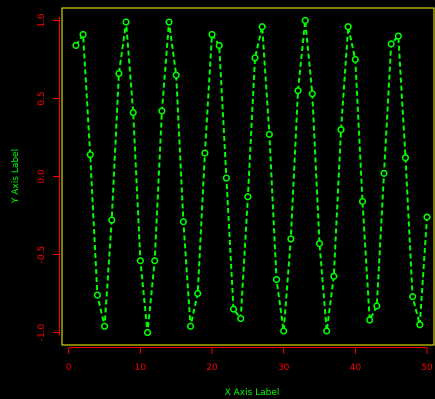  I want to click on x-tick-label: 20, so click(212, 368).